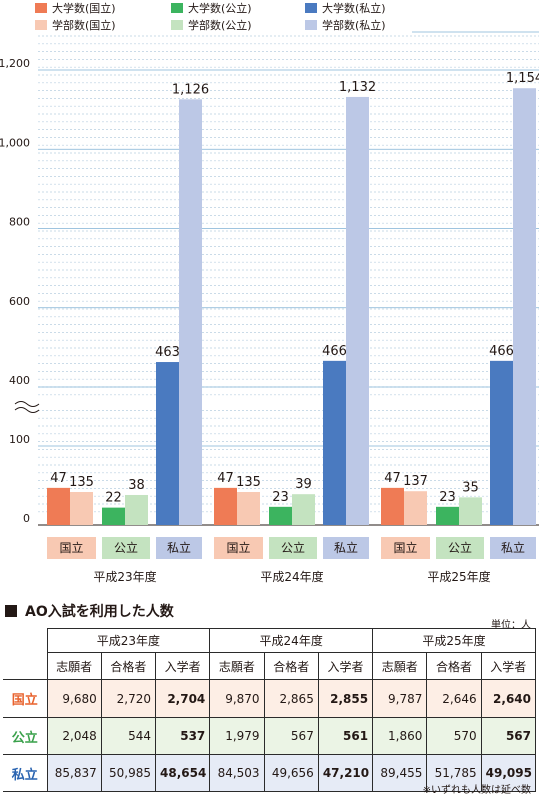 This screenshot has width=539, height=803. I want to click on unit-label: 単位：人, so click(511, 625).